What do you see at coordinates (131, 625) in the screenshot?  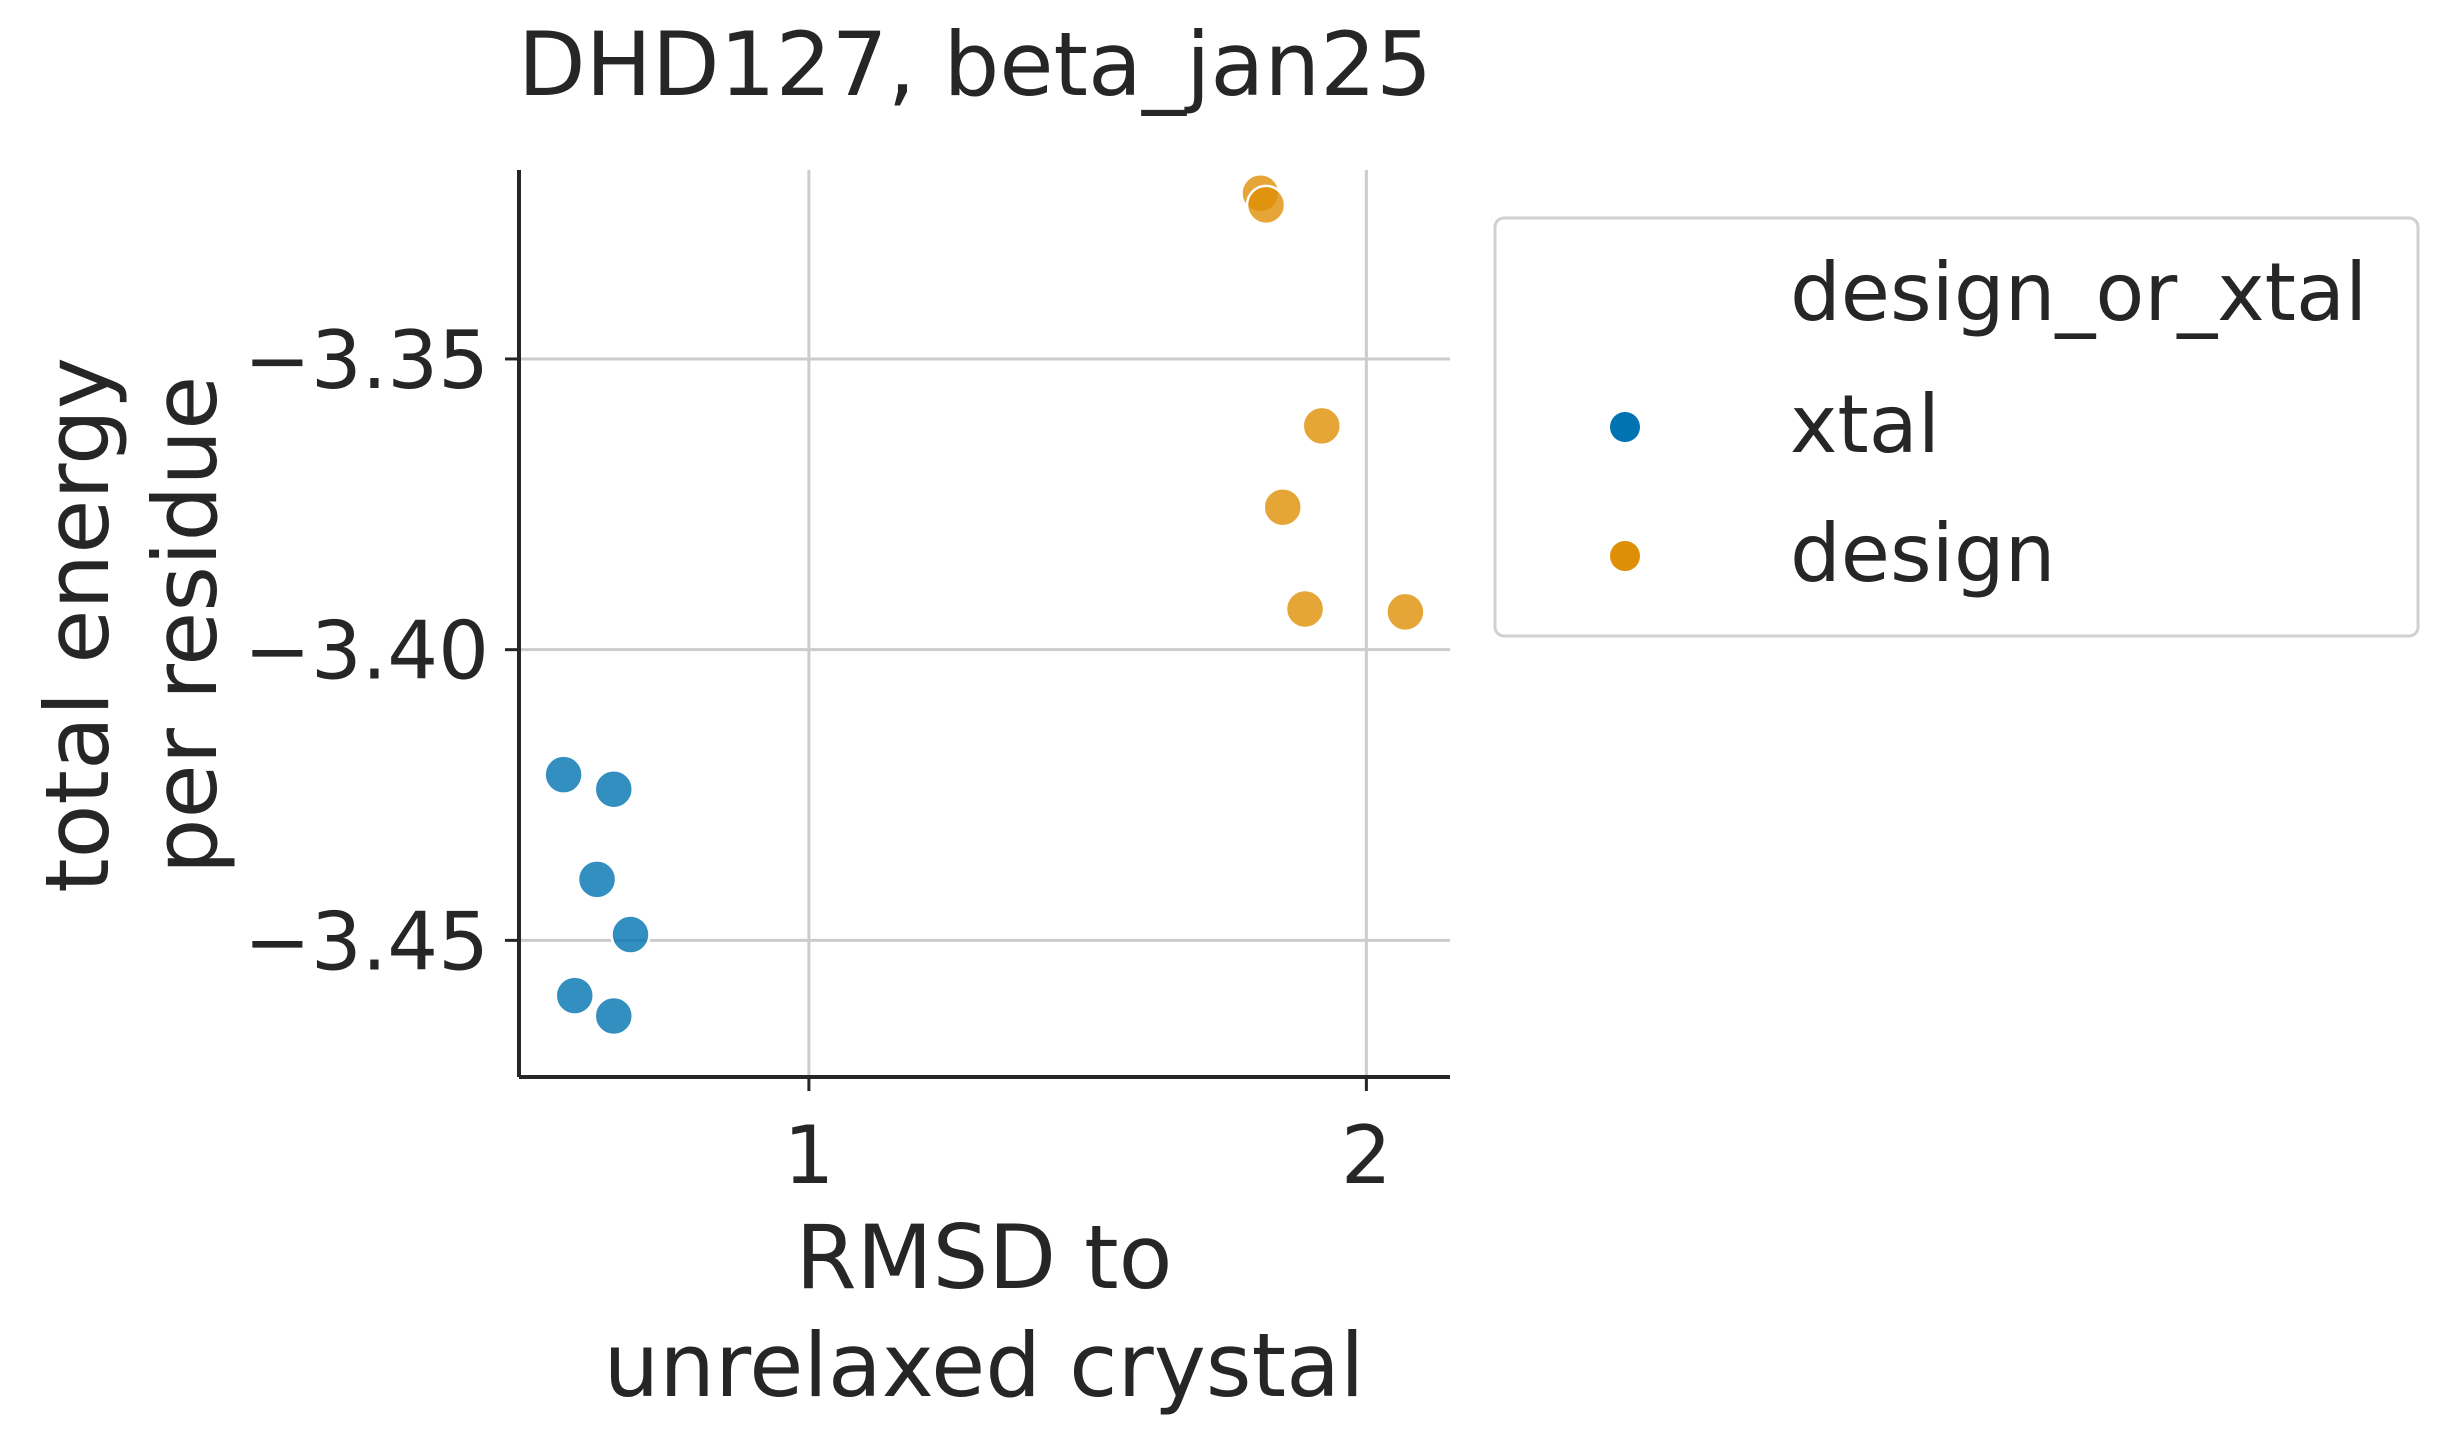 I see `y-axis-label: total energy per residue` at bounding box center [131, 625].